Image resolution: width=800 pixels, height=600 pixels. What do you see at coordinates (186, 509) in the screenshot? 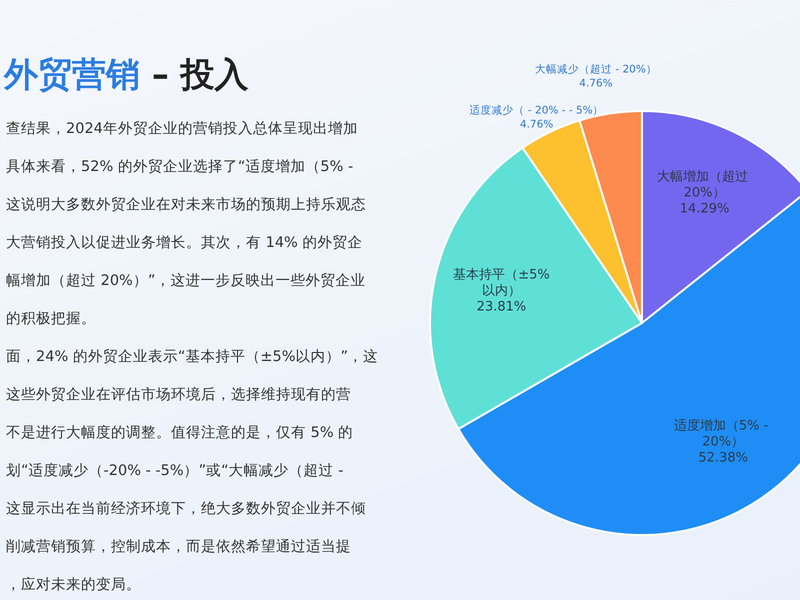
I see `text: 这显示出在当前经济环境下，绝大多数外贸企业并不倾` at bounding box center [186, 509].